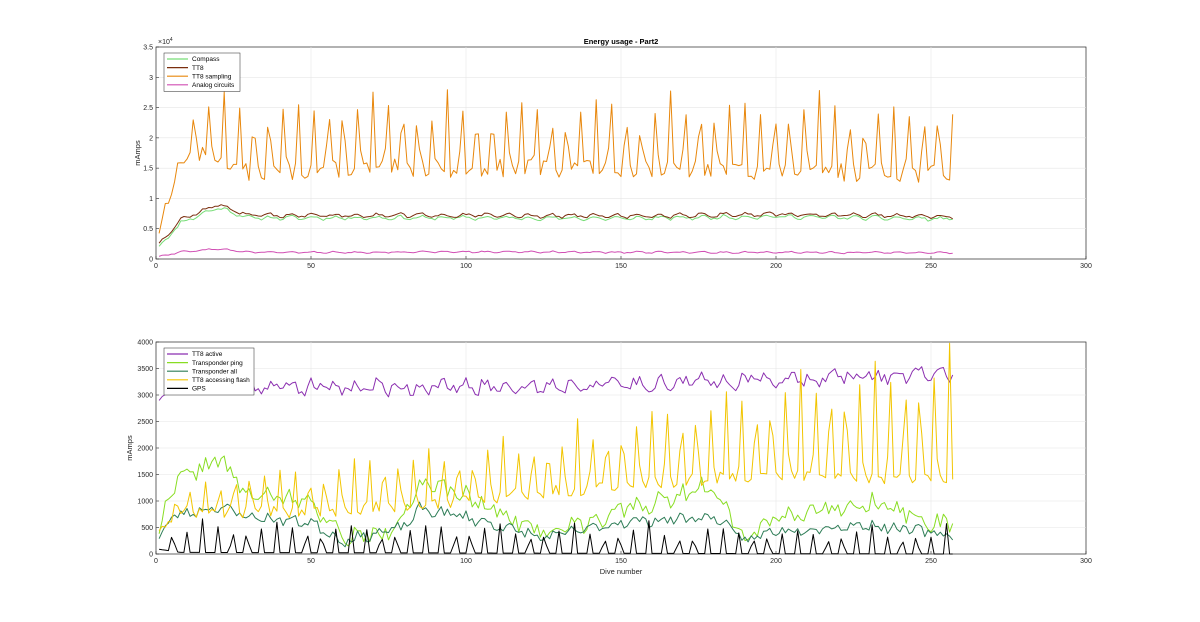  I want to click on x-axis-label-bottom: Dive number, so click(621, 571).